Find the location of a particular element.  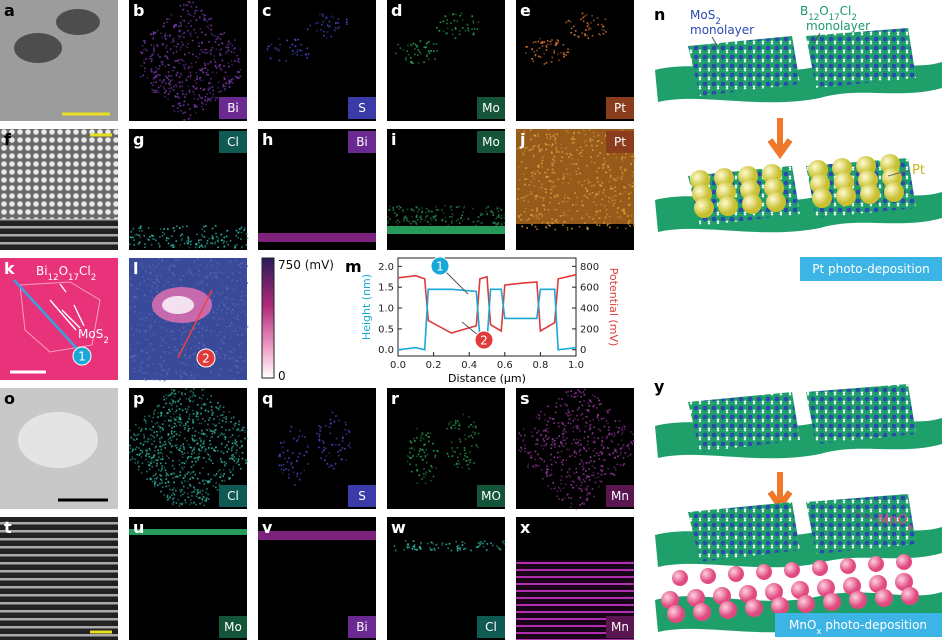

band is located at coordinates (446, 230).